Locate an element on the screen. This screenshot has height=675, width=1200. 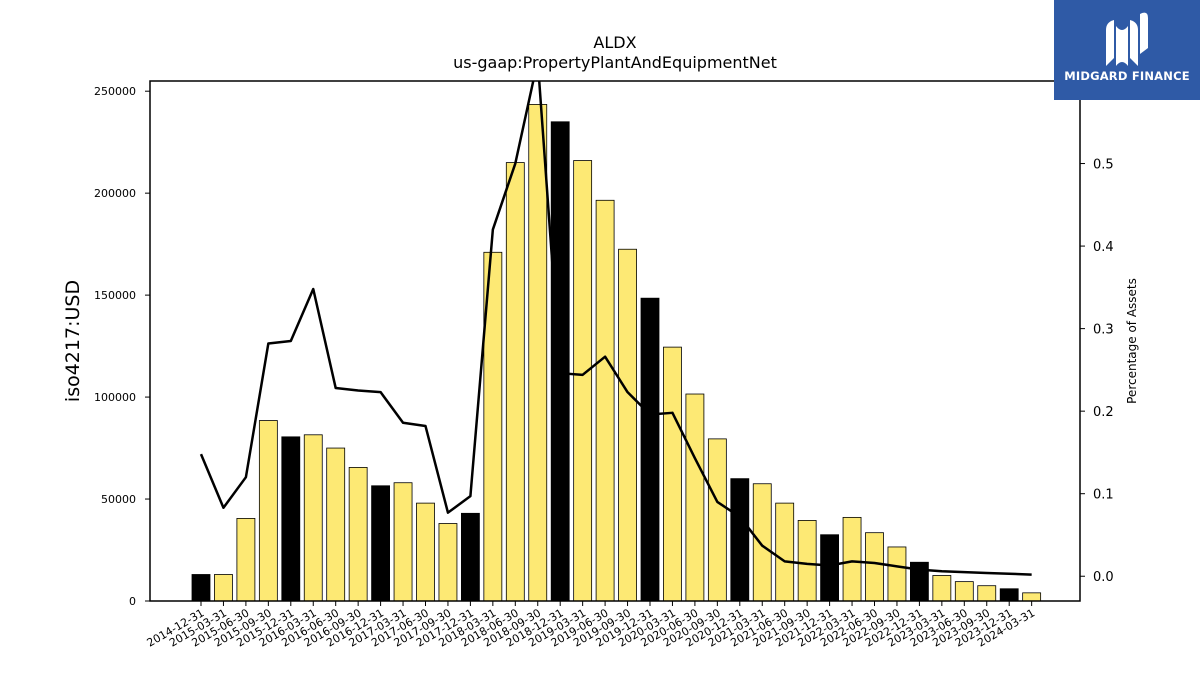
y2-tick-label: 0.3 is located at coordinates (1103, 330).